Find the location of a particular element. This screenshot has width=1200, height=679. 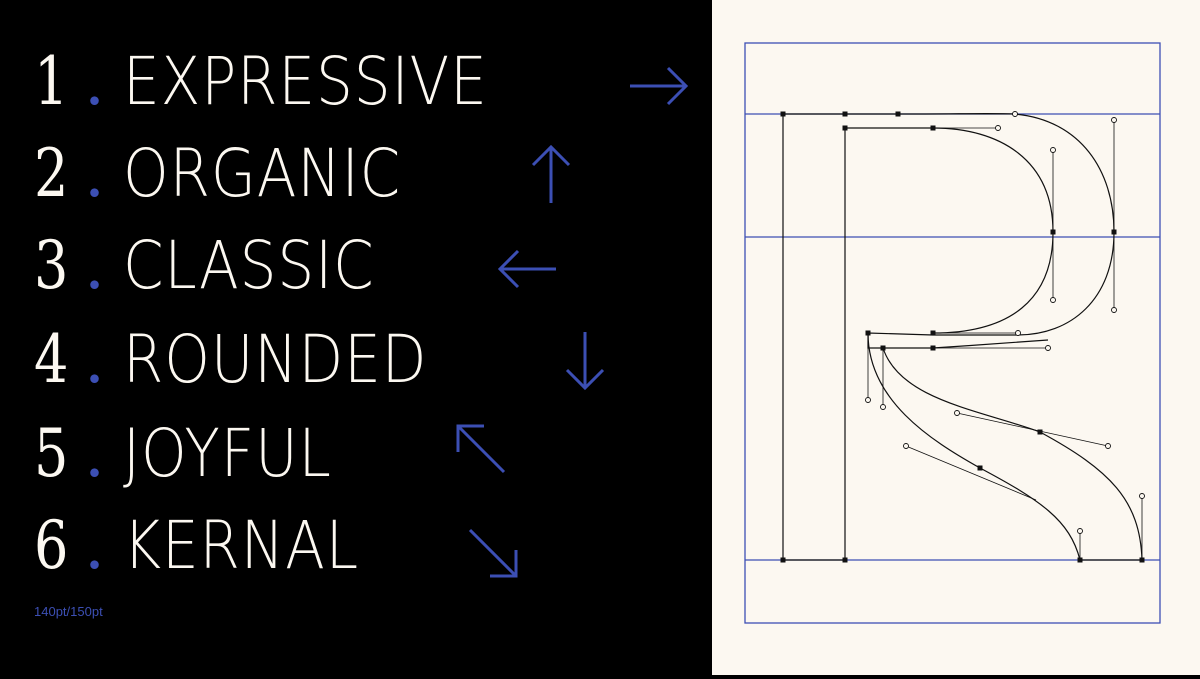

up-left-arrow-icon is located at coordinates (481, 449).